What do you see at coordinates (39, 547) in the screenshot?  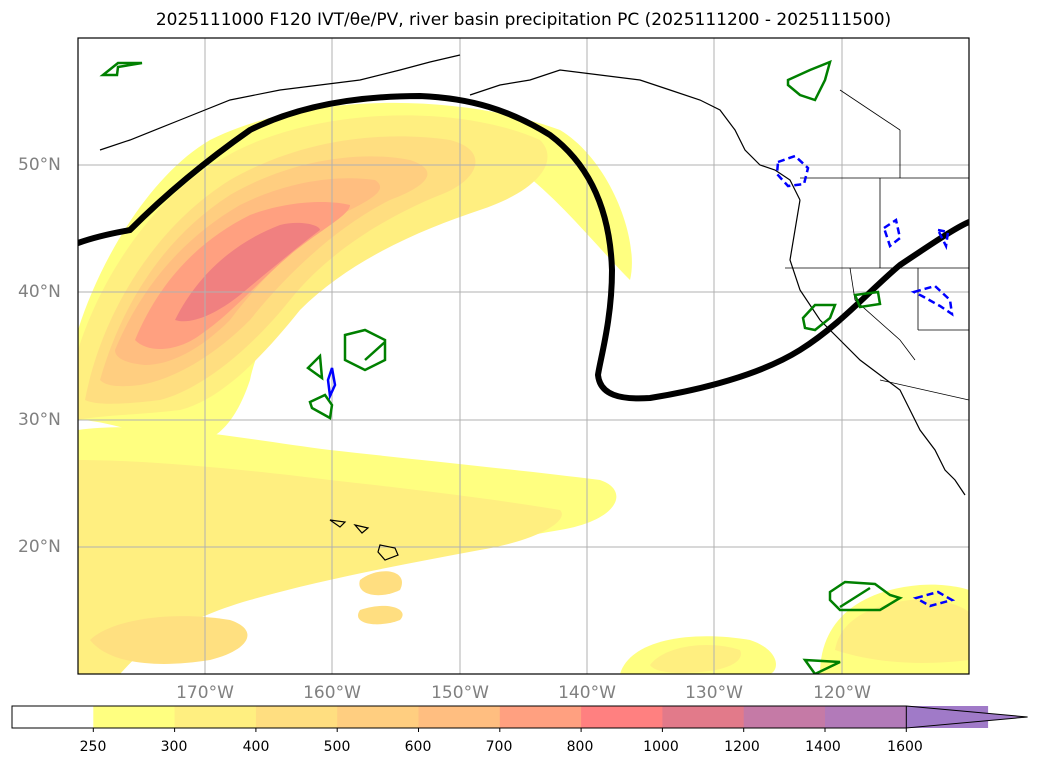 I see `lat-label-20n: 20°N` at bounding box center [39, 547].